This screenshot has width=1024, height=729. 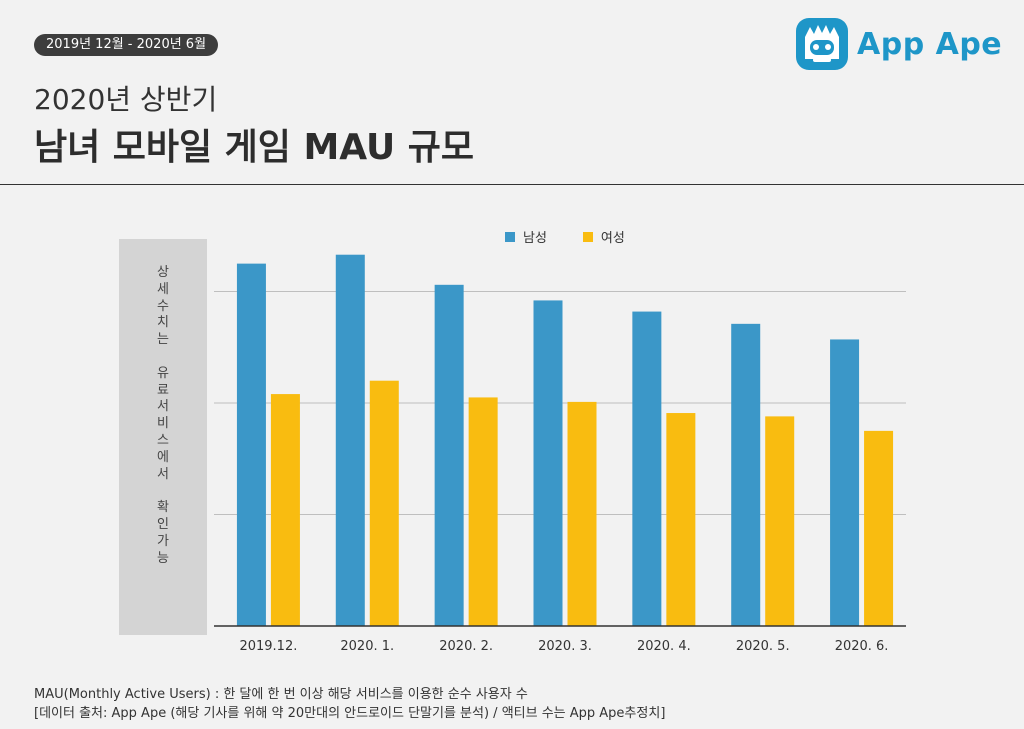 What do you see at coordinates (512, 184) in the screenshot?
I see `header-divider` at bounding box center [512, 184].